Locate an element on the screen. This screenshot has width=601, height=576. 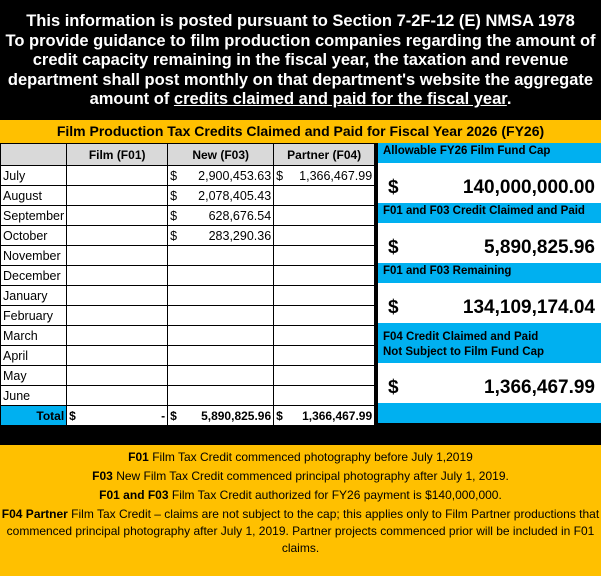
claimed-value: $5,890,825.96 is located at coordinates (489, 243).